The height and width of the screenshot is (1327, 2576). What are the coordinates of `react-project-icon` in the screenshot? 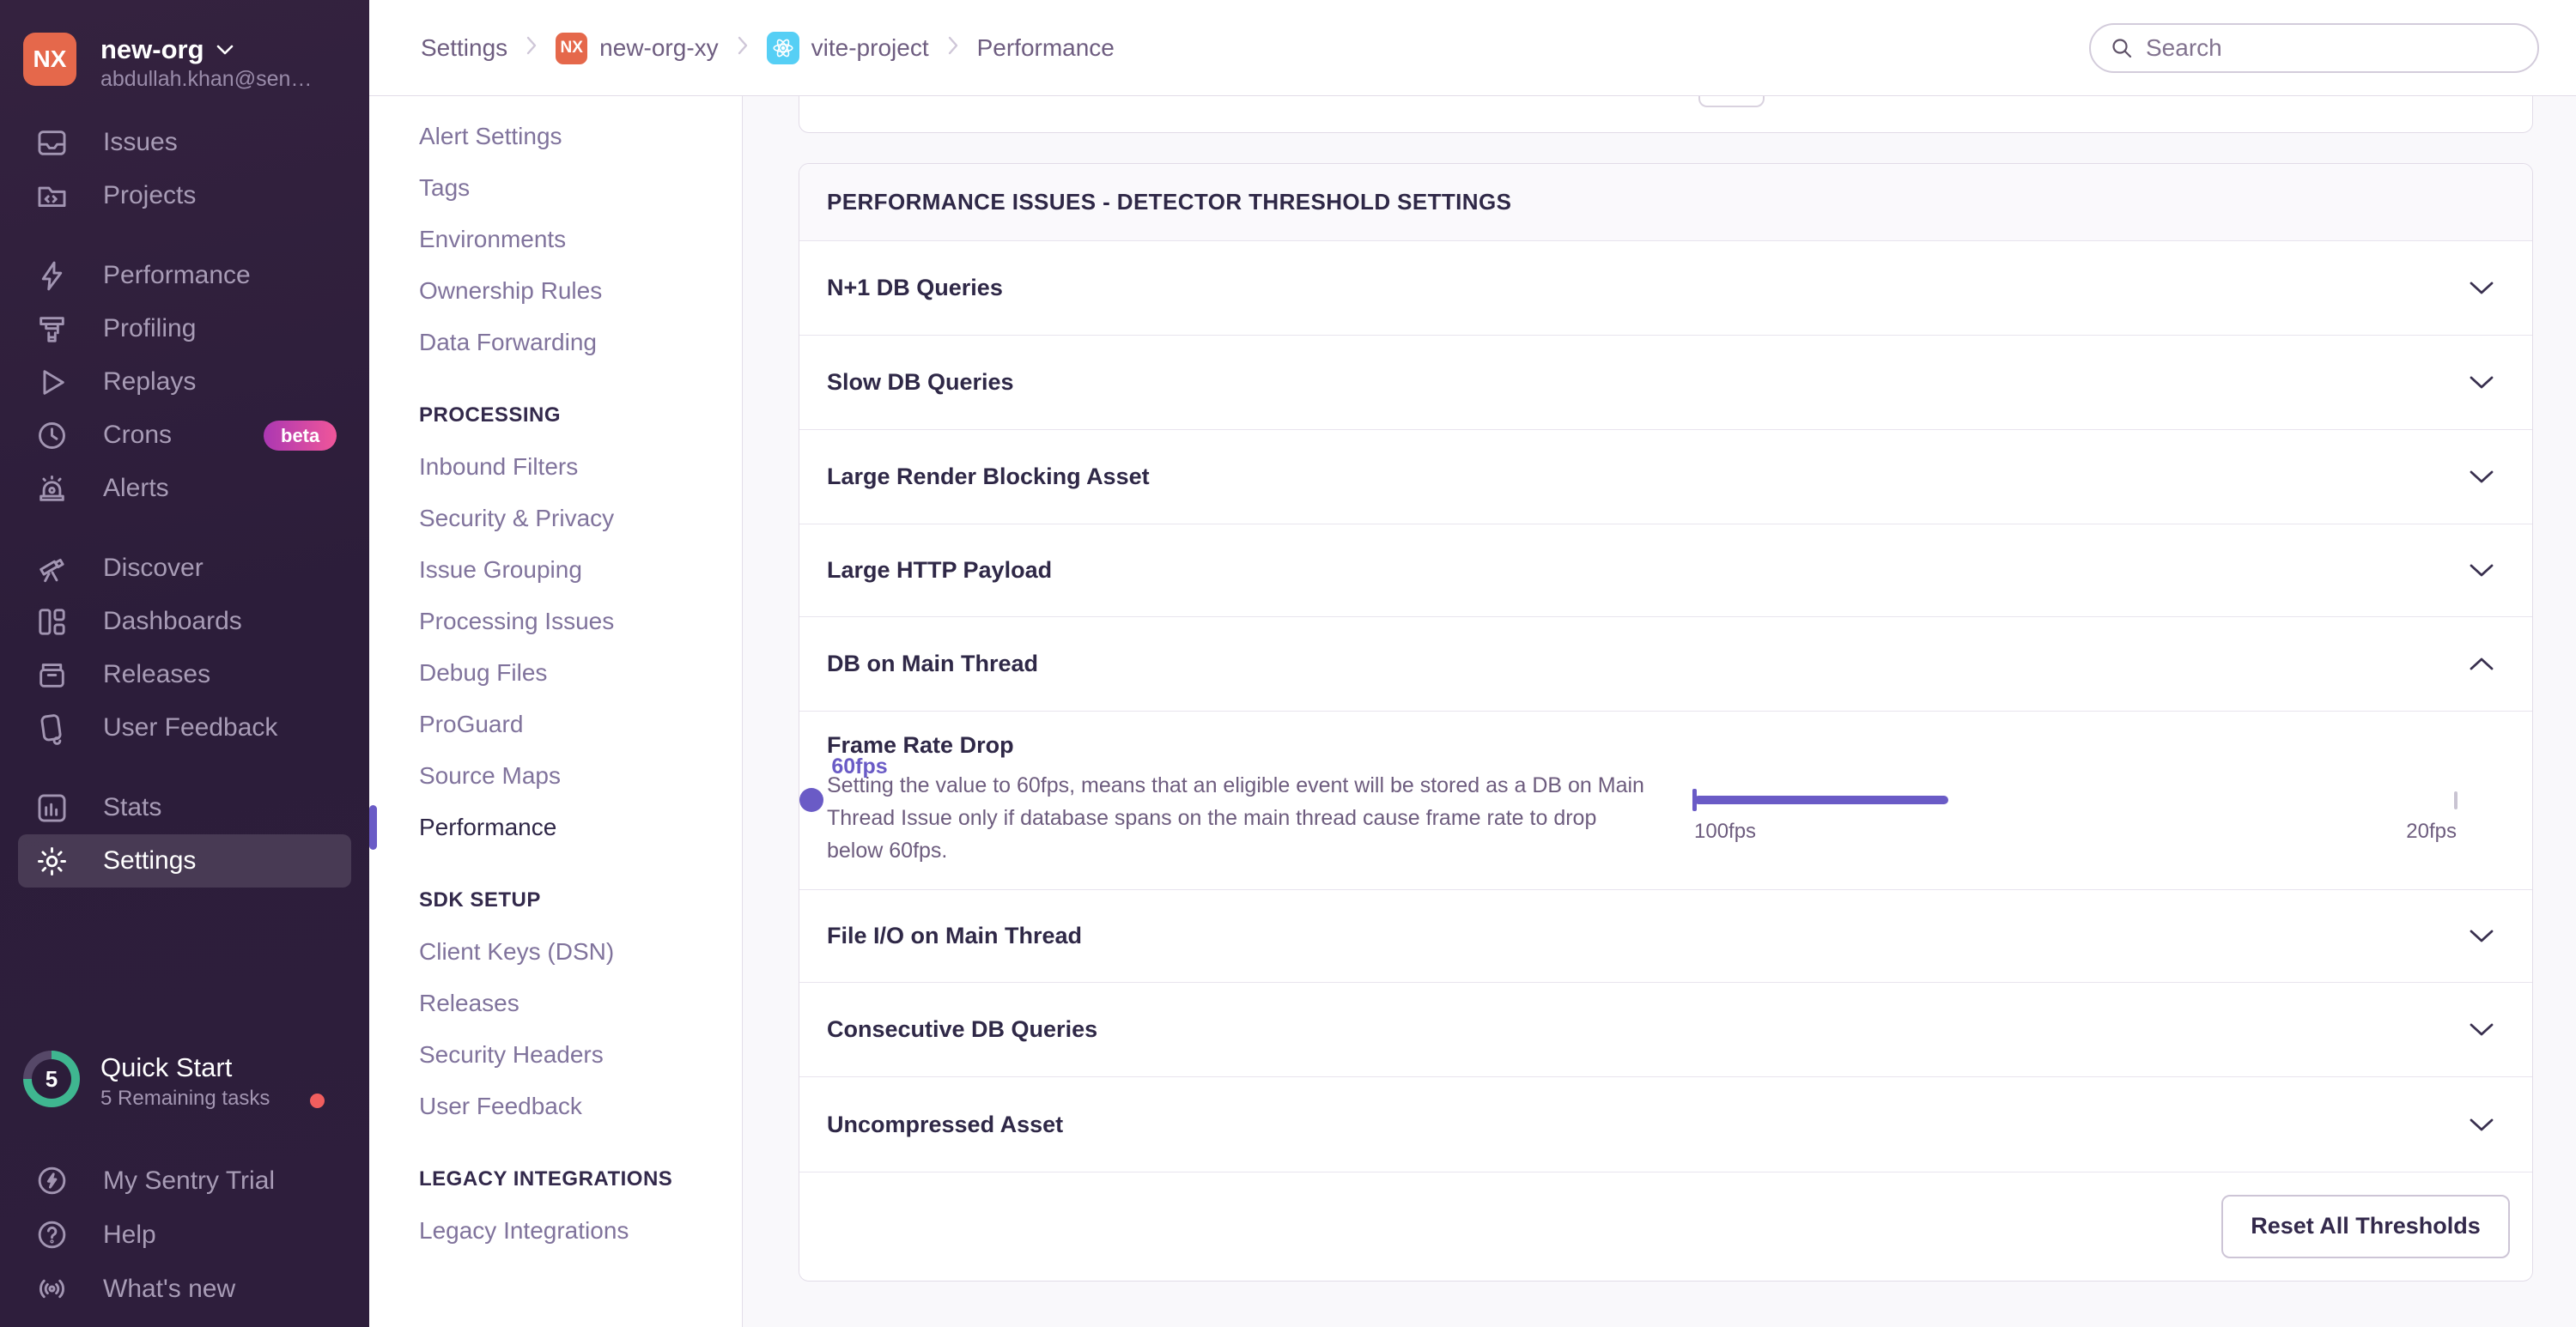 It's located at (782, 48).